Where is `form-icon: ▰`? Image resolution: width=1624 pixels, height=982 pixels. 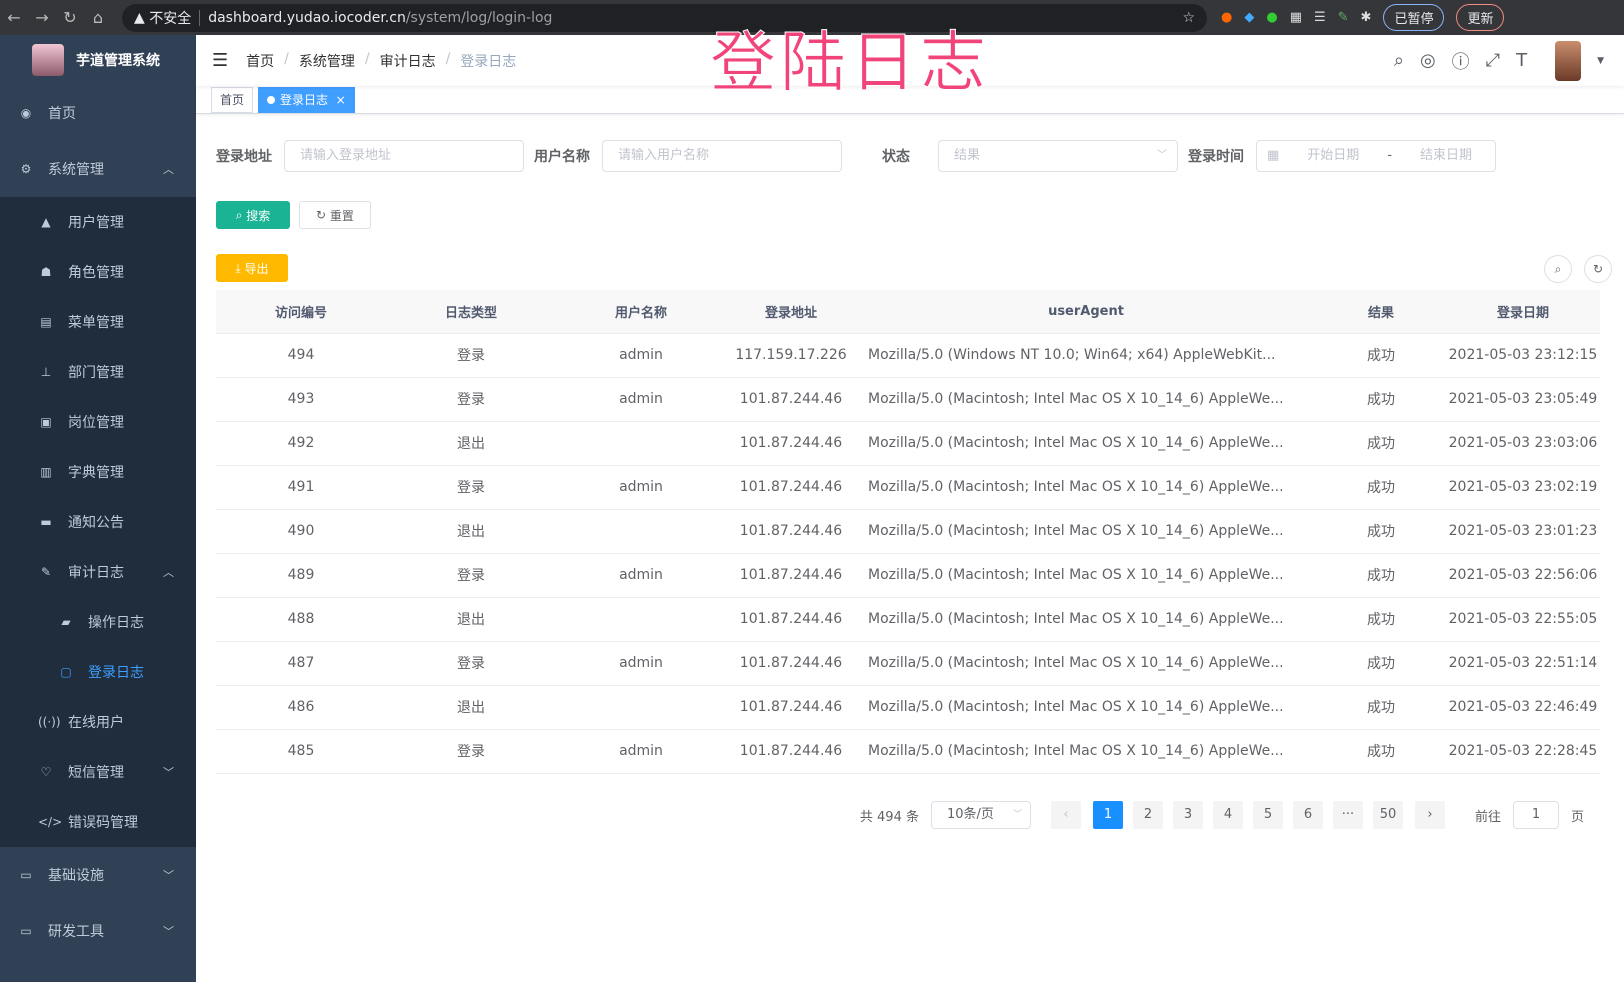
form-icon: ▰ is located at coordinates (66, 622).